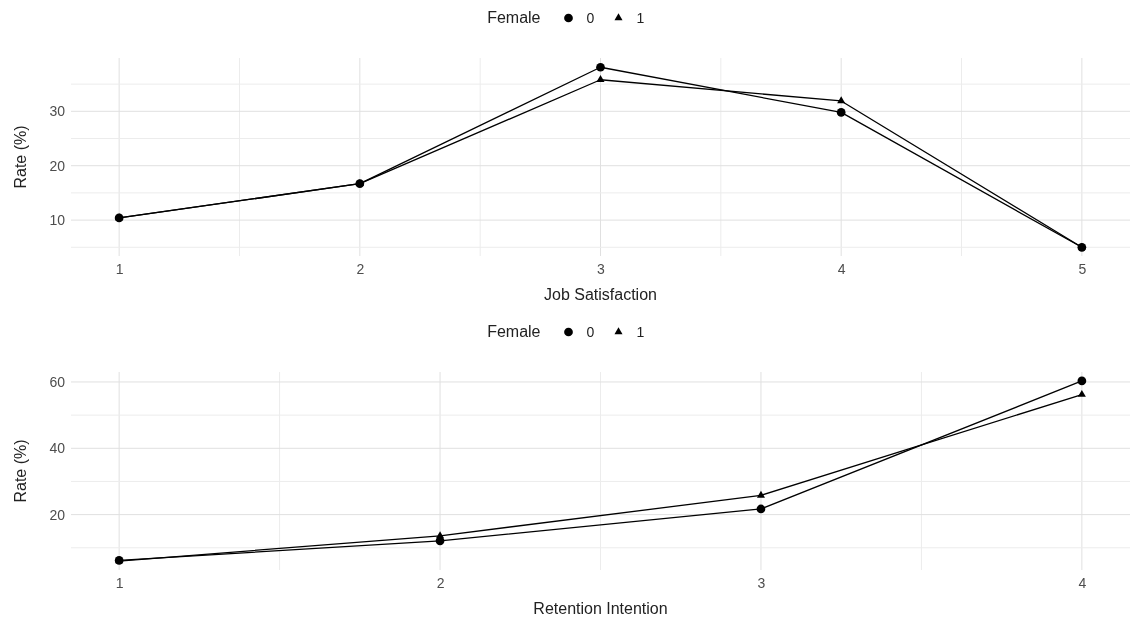 The height and width of the screenshot is (628, 1142). I want to click on y-tick-label: 60, so click(57, 381).